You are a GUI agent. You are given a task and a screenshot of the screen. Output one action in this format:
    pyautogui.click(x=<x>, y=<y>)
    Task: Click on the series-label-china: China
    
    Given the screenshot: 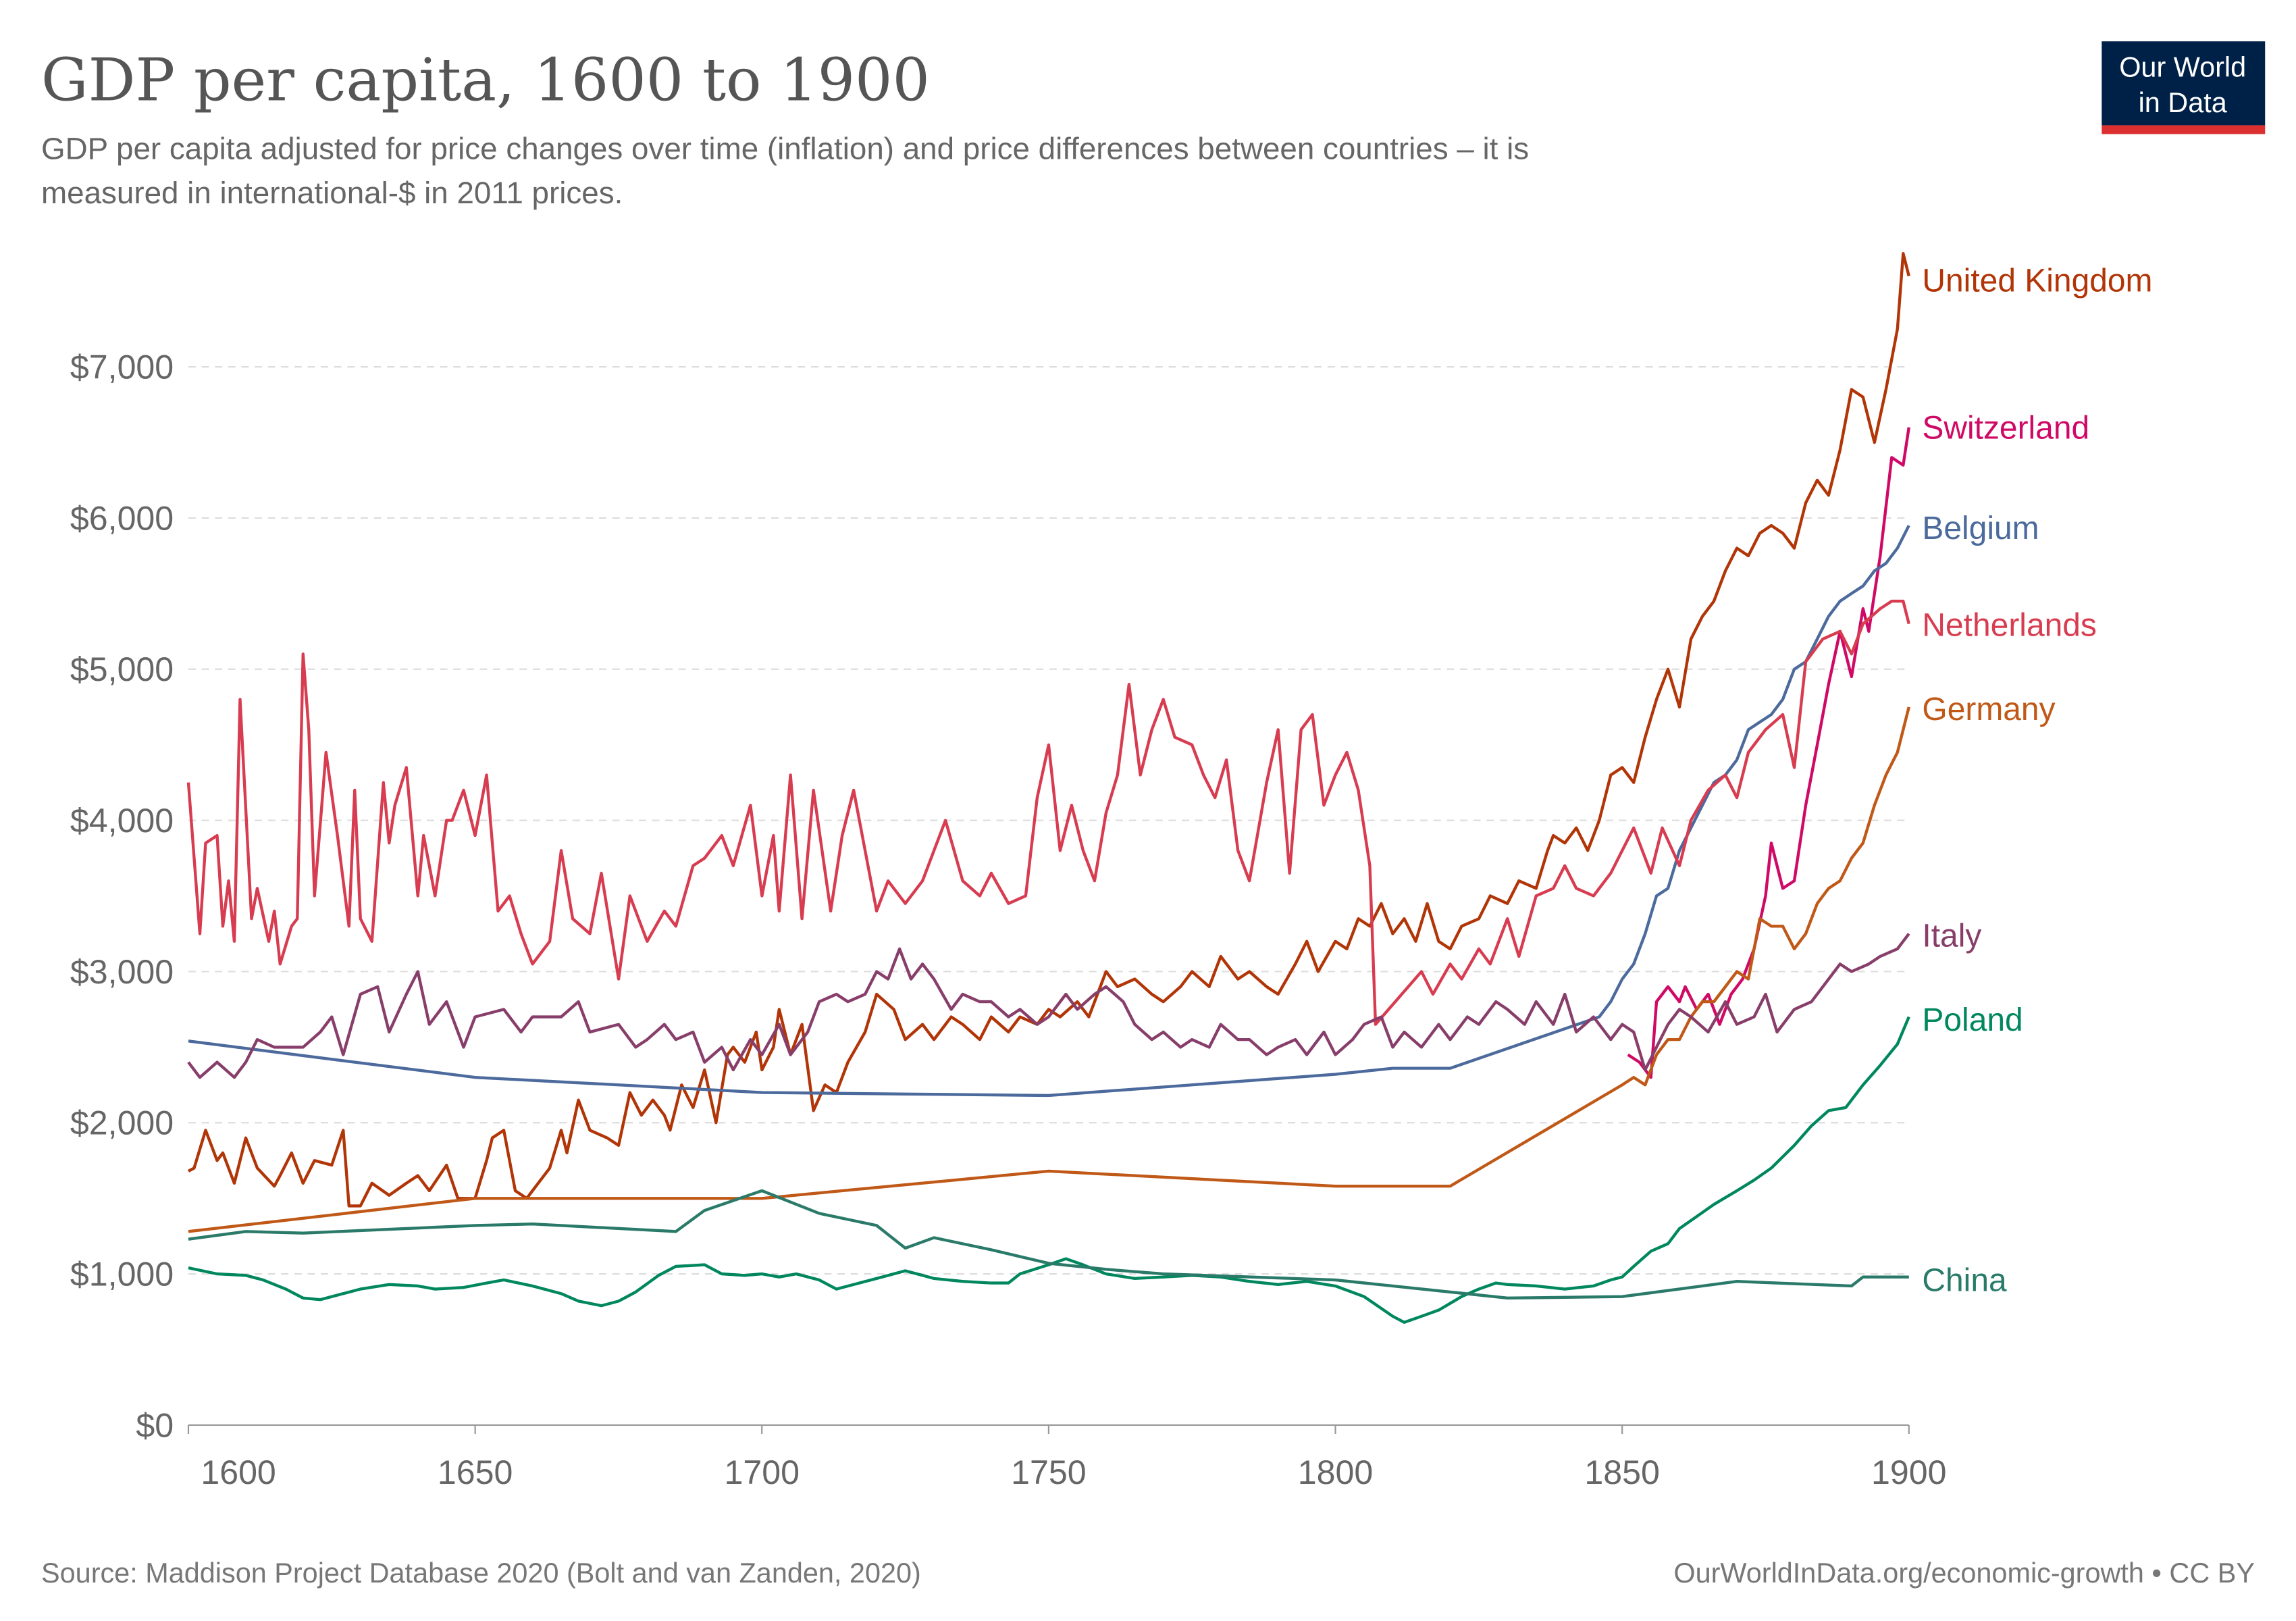 What is the action you would take?
    pyautogui.click(x=1964, y=1281)
    